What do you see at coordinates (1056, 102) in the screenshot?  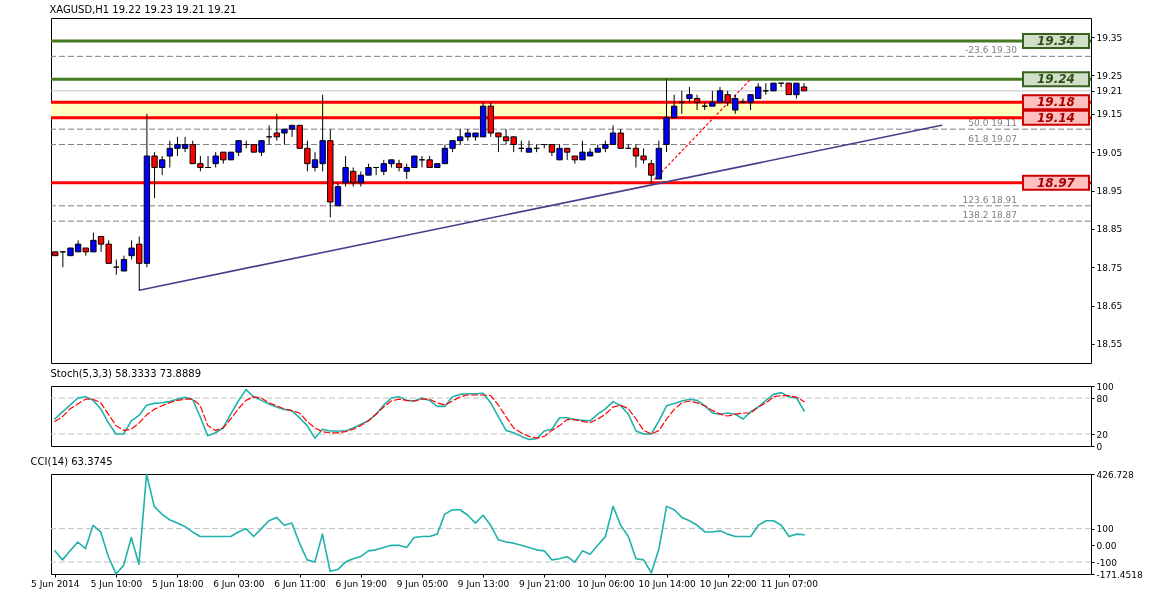 I see `ref-line-label: 19.18` at bounding box center [1056, 102].